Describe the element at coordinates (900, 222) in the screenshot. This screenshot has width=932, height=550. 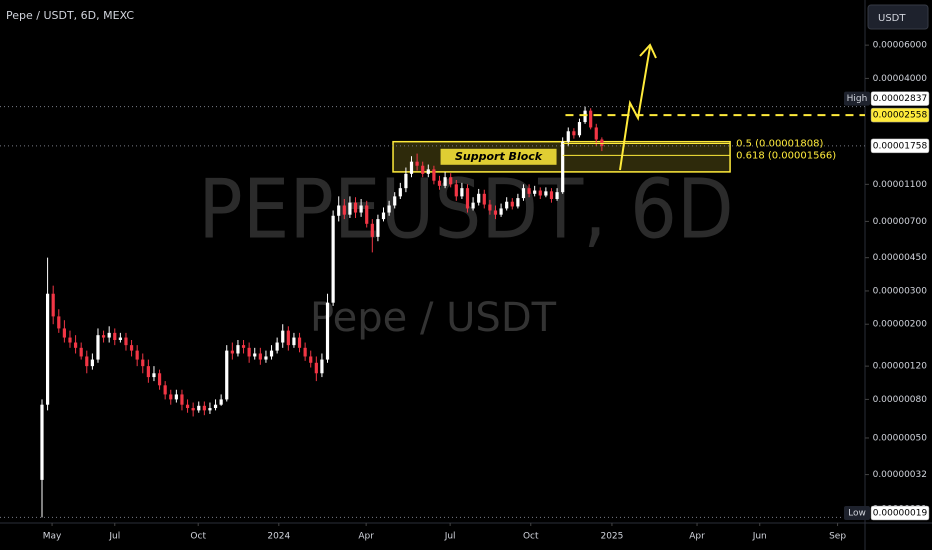
I see `y-tick-label: 0.00000700` at that location.